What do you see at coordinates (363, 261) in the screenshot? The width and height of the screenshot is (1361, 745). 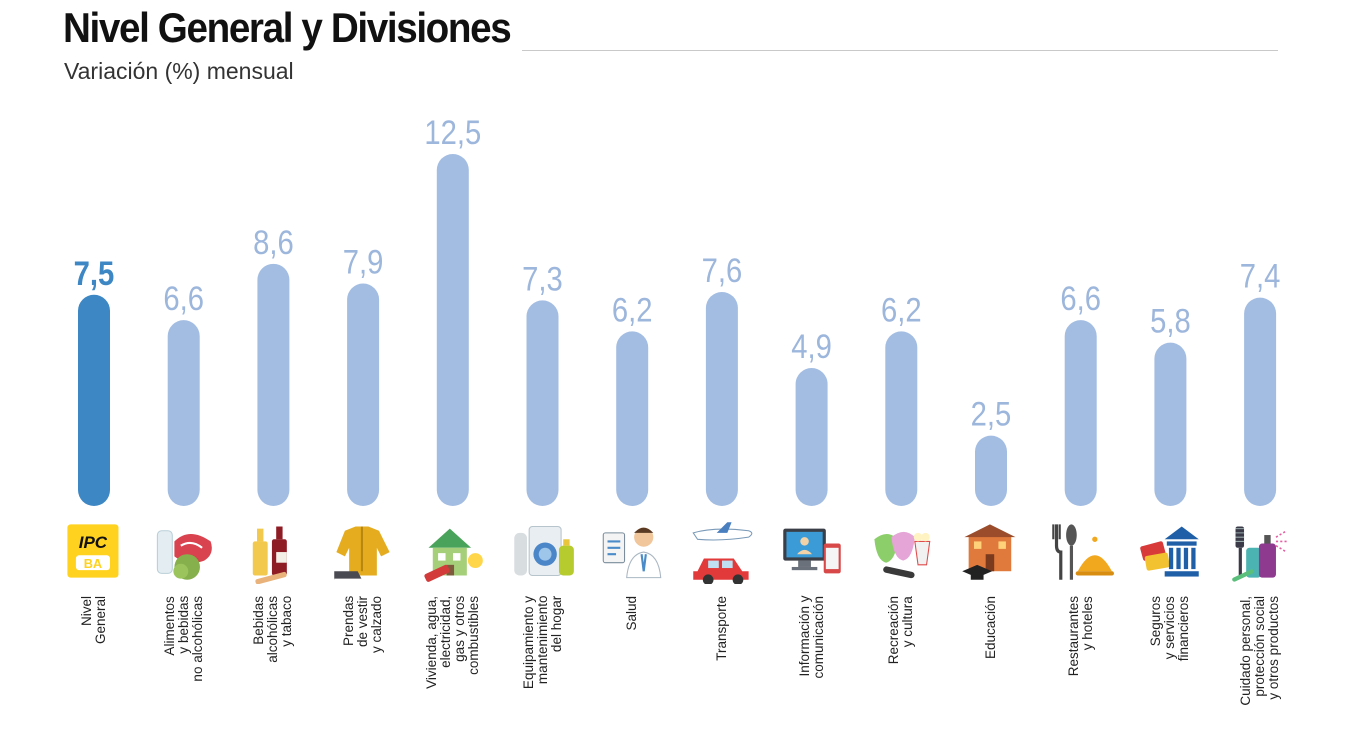 I see `value-label-3: 7,9` at bounding box center [363, 261].